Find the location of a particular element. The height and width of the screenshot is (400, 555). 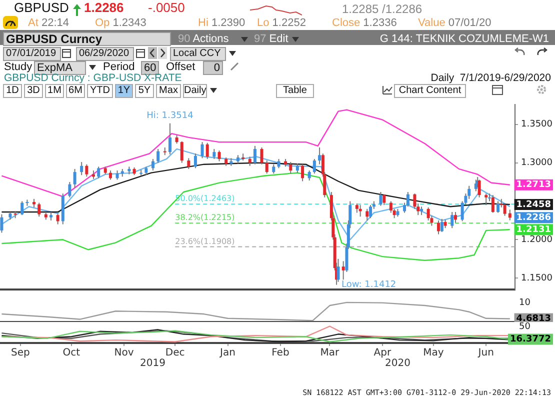

text: Close 1.2336 is located at coordinates (364, 23).